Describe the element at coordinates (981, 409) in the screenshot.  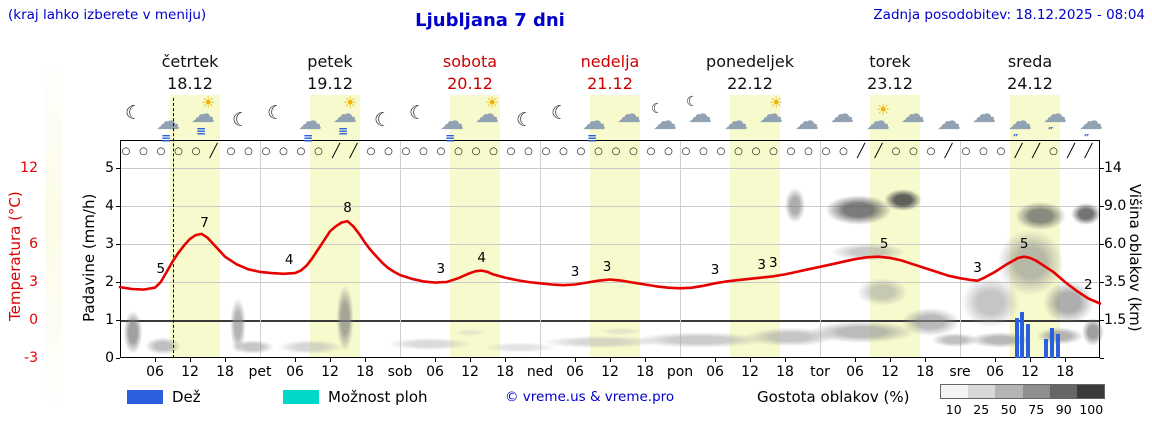
I see `density-tick-label: 25` at that location.